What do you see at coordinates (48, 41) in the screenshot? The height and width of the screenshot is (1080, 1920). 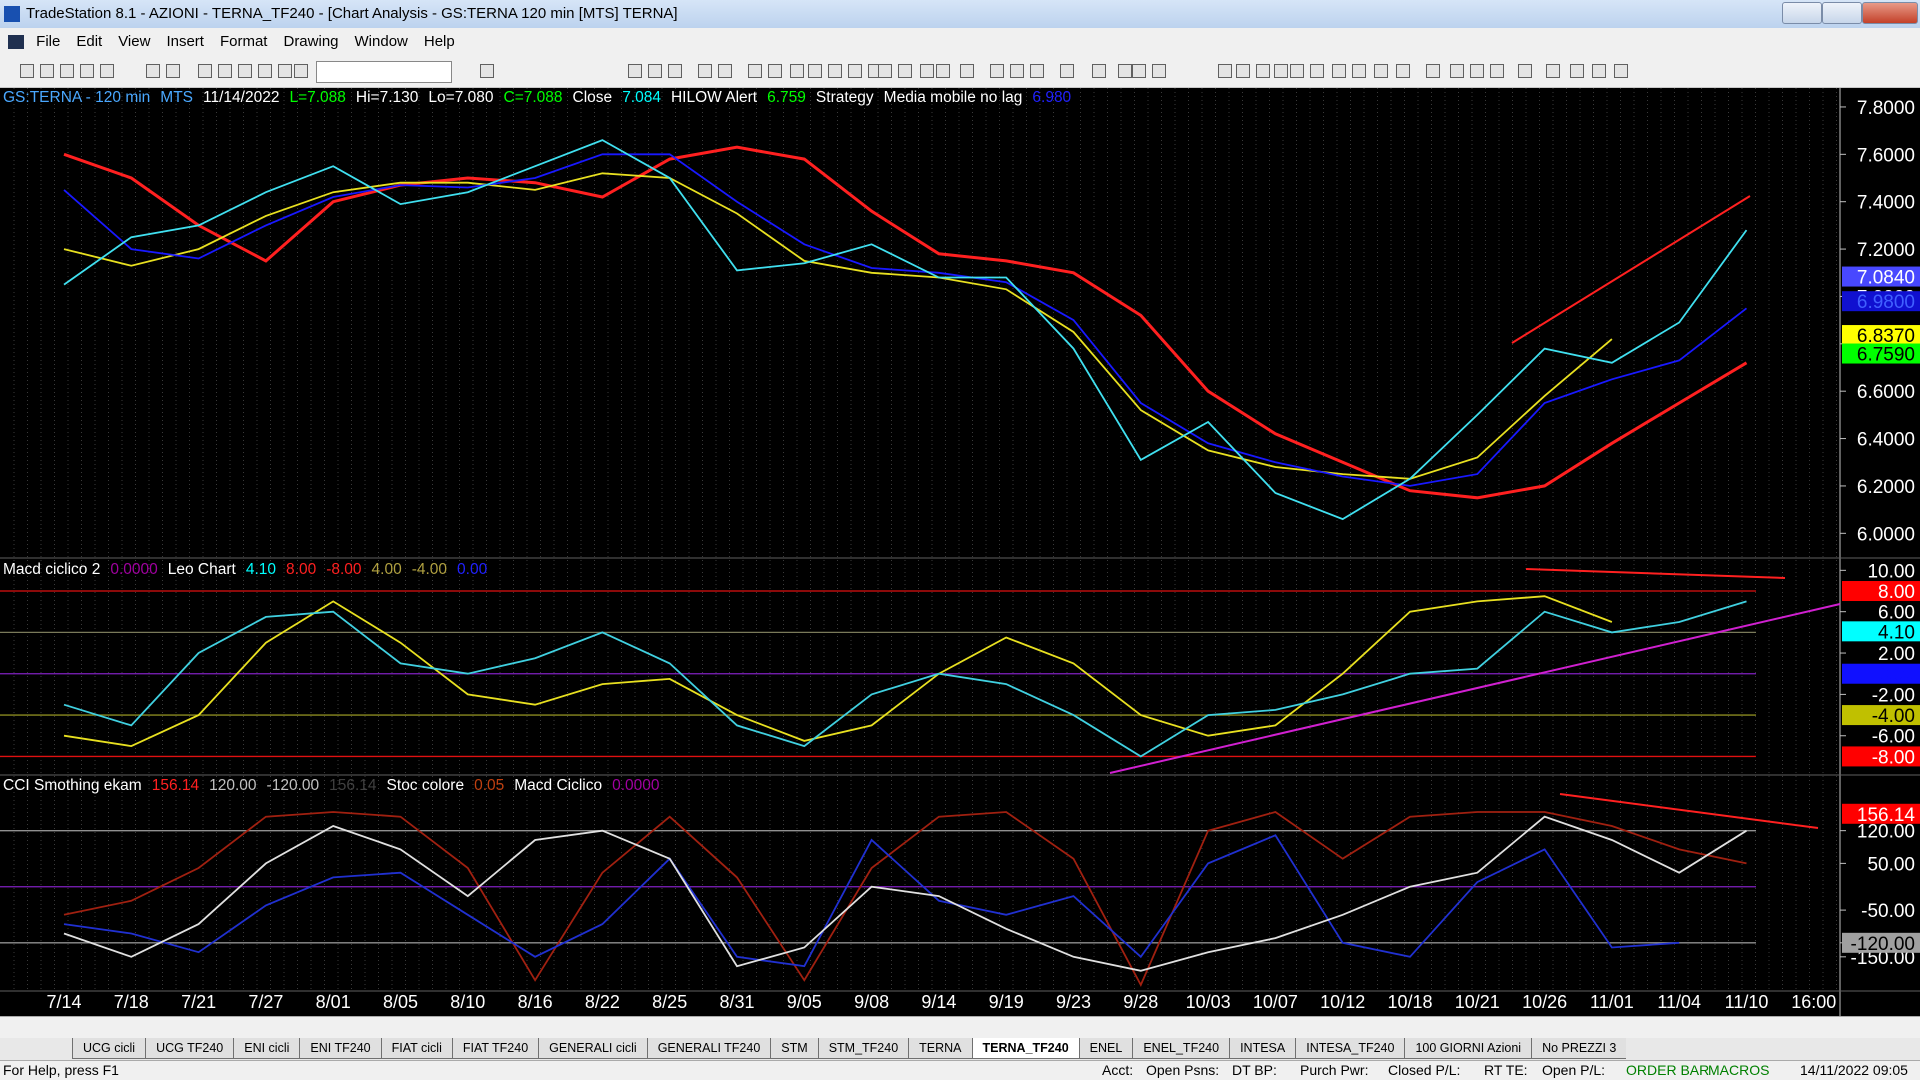 I see `menu-item: File` at bounding box center [48, 41].